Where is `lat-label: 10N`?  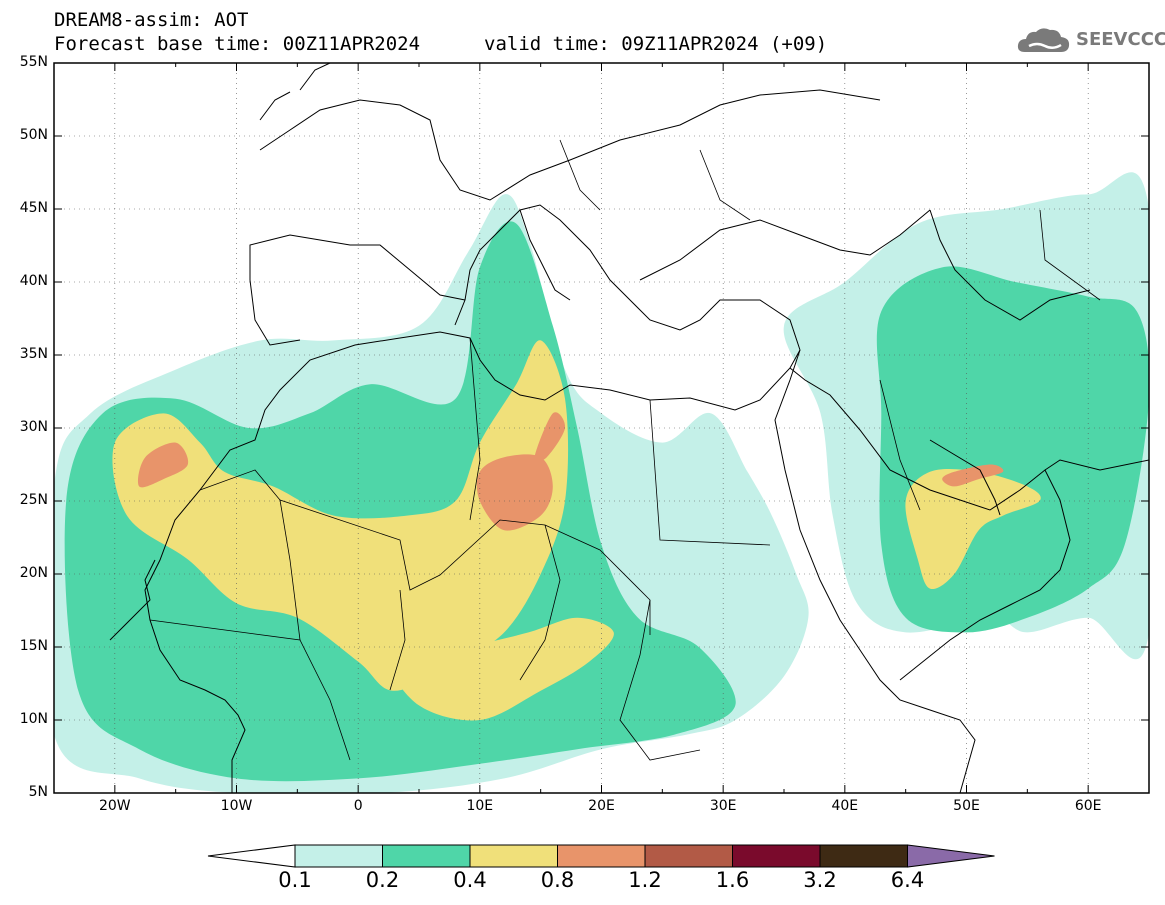 lat-label: 10N is located at coordinates (33, 719).